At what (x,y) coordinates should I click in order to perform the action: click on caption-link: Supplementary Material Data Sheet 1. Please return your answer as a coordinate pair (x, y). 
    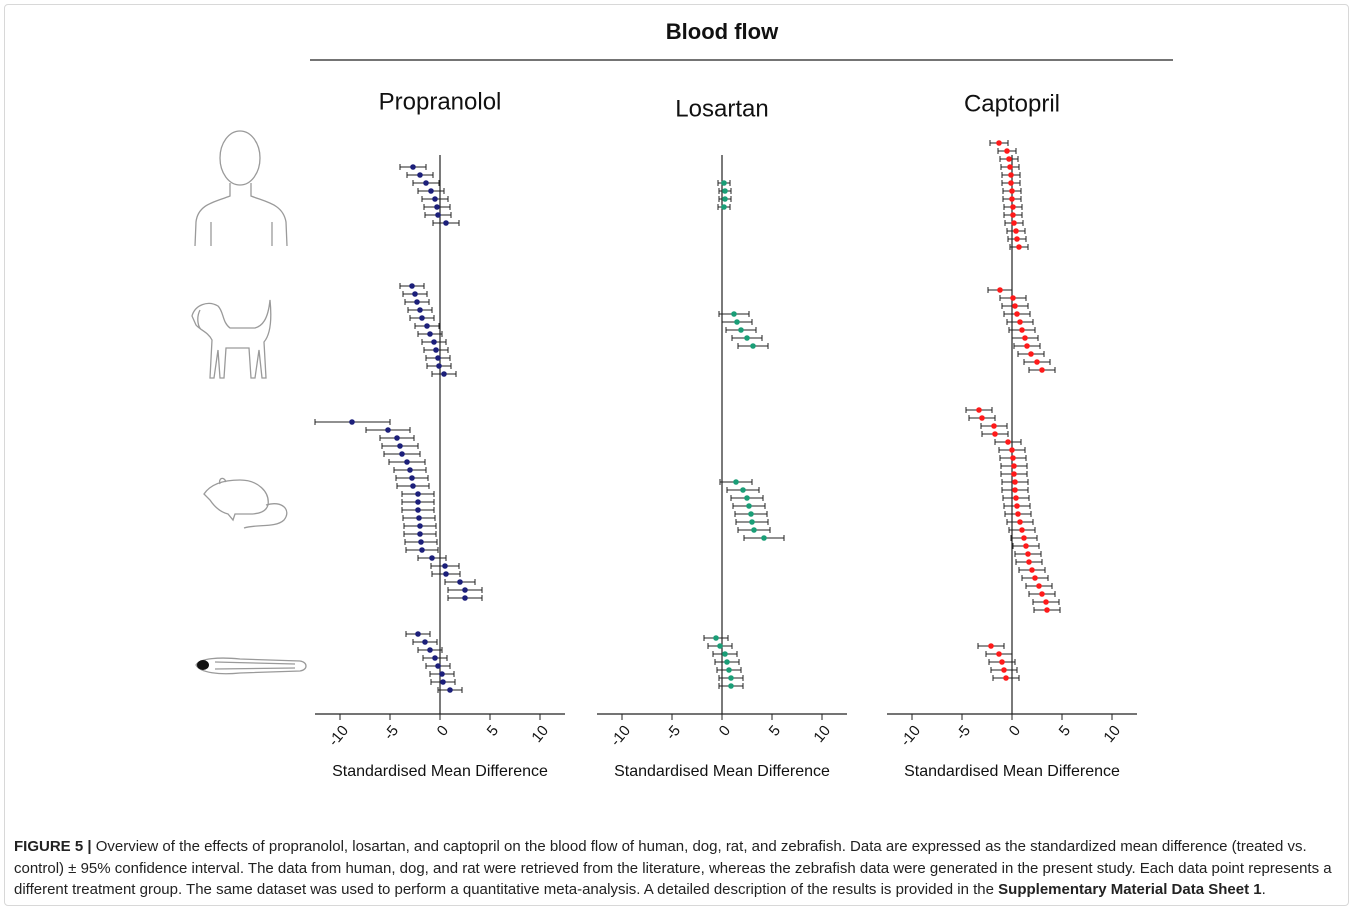
    Looking at the image, I should click on (1130, 889).